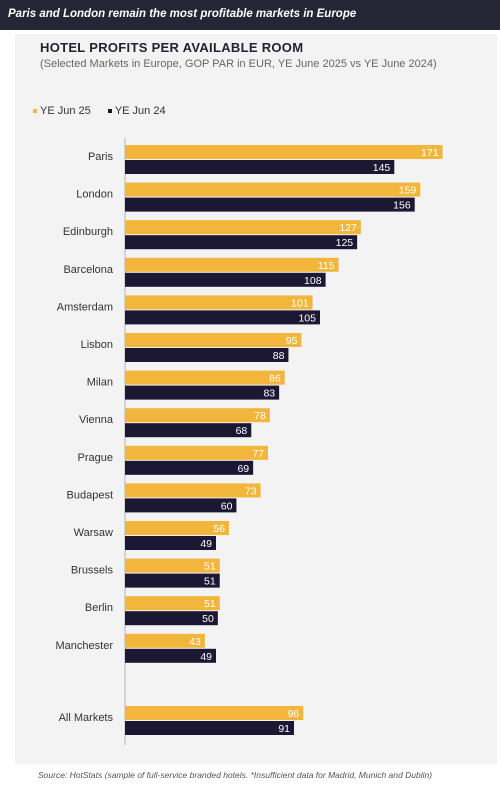  I want to click on bar-milan-ye25, so click(205, 377).